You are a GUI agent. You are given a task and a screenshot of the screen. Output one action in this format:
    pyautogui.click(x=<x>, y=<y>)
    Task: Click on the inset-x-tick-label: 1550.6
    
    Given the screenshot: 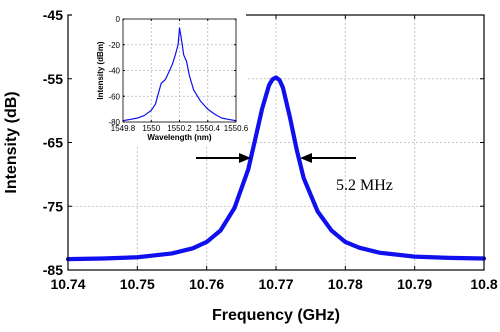 What is the action you would take?
    pyautogui.click(x=236, y=128)
    